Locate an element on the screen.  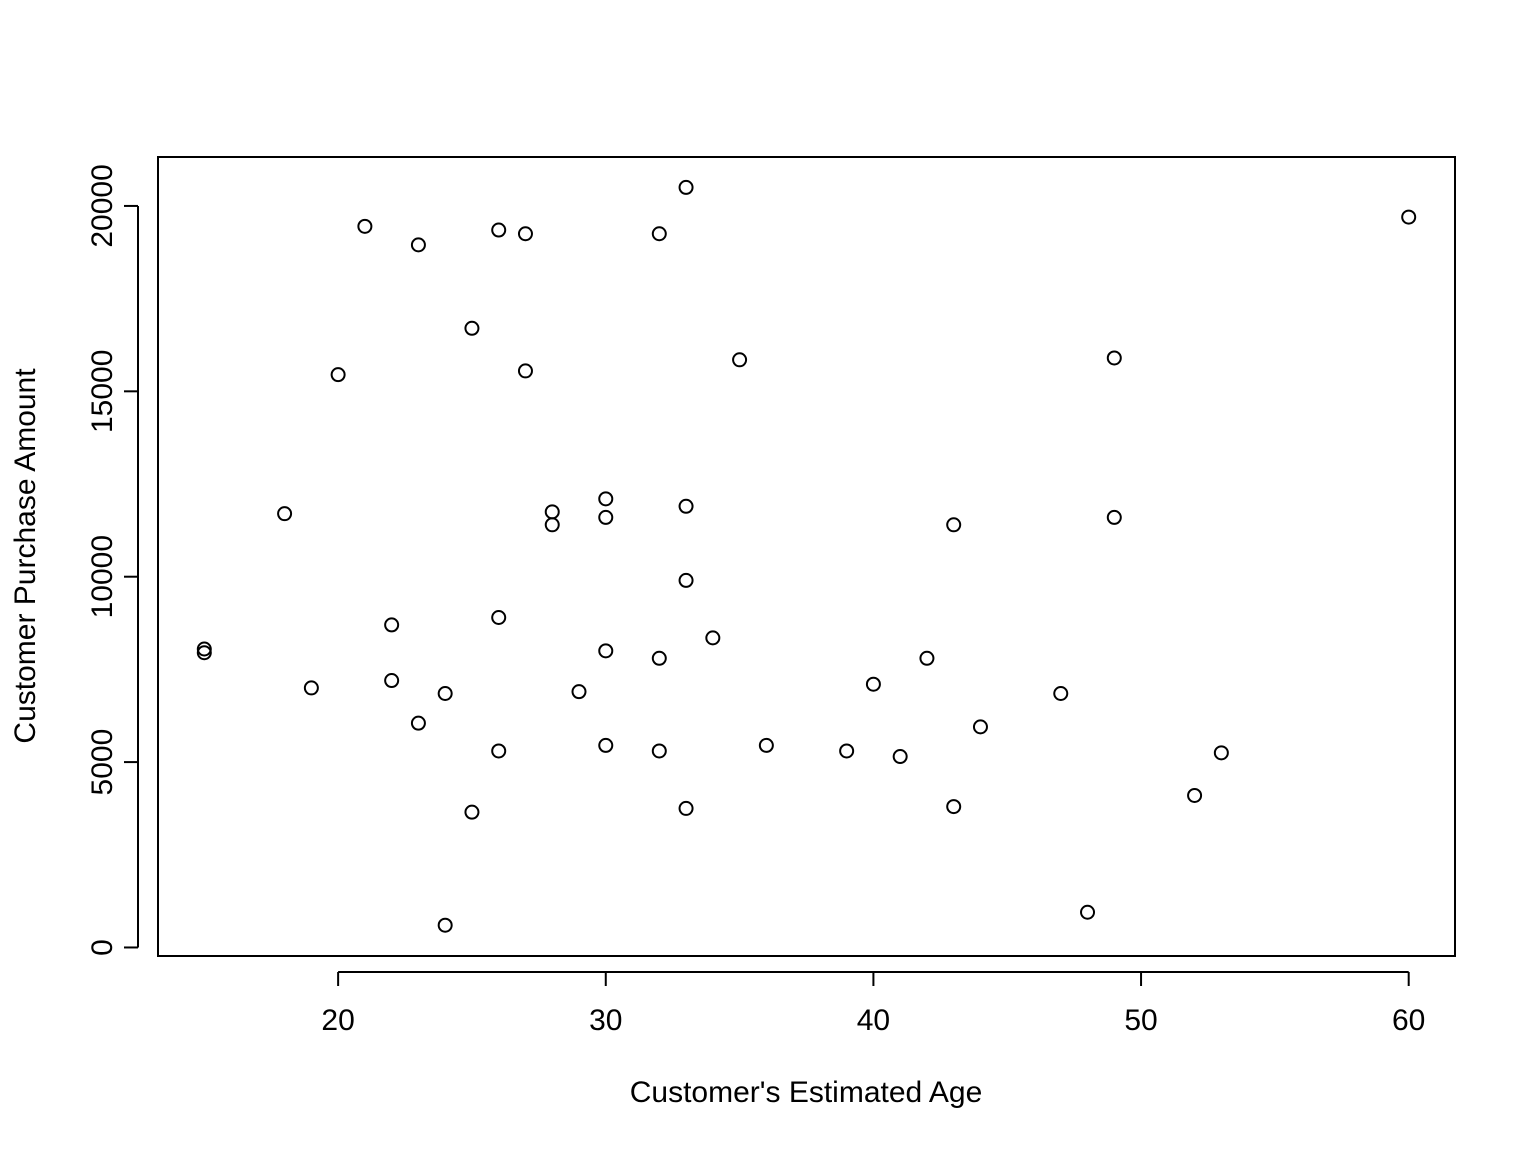
y-tick-label: 0 is located at coordinates (102, 947).